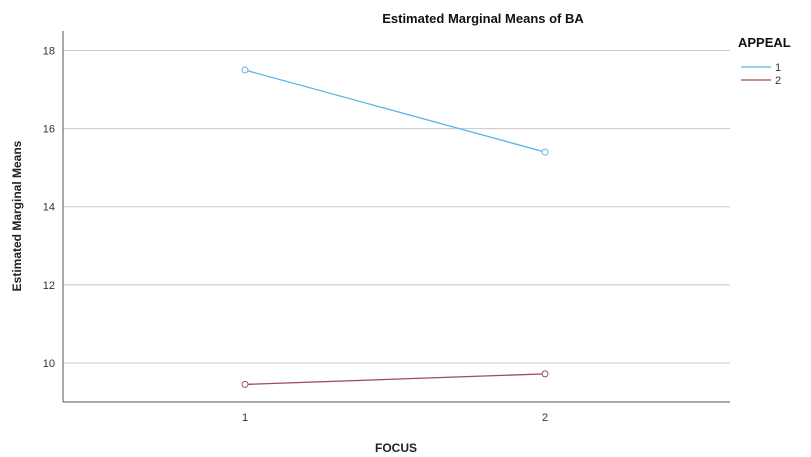 The height and width of the screenshot is (457, 811). What do you see at coordinates (761, 74) in the screenshot?
I see `legend-items: 12` at bounding box center [761, 74].